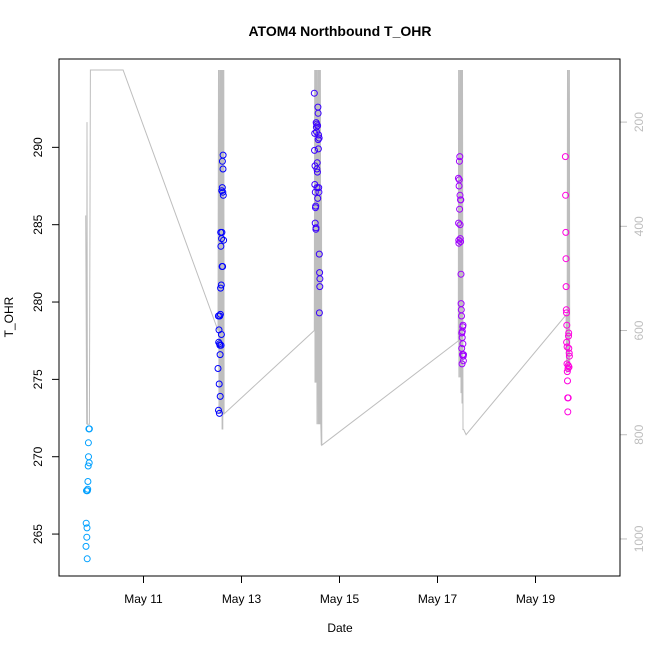 The image size is (650, 655). I want to click on secondary-tick-label: 400, so click(639, 226).